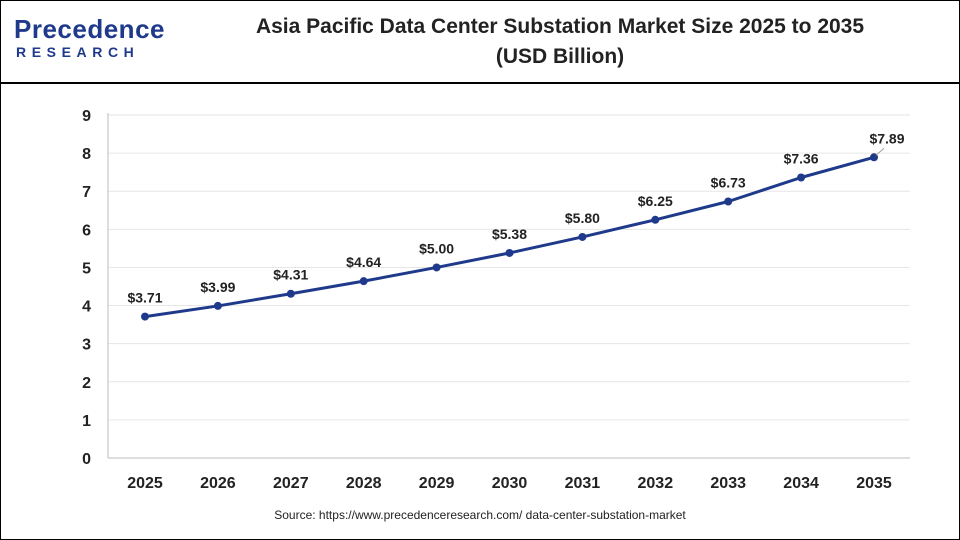 Image resolution: width=960 pixels, height=540 pixels. Describe the element at coordinates (217, 287) in the screenshot. I see `data-label: $3.99` at that location.